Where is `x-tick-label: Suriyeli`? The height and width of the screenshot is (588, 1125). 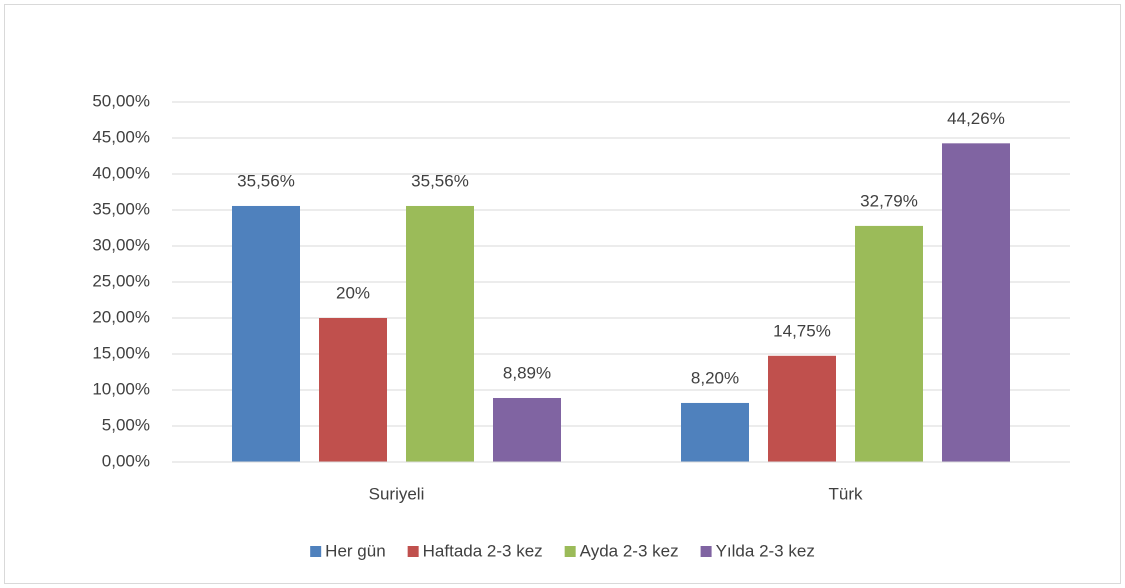 x-tick-label: Suriyeli is located at coordinates (397, 493).